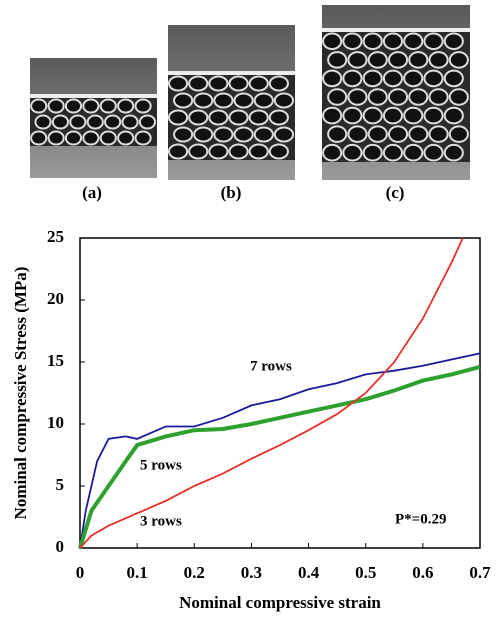  What do you see at coordinates (271, 366) in the screenshot?
I see `annotation: 7 rows` at bounding box center [271, 366].